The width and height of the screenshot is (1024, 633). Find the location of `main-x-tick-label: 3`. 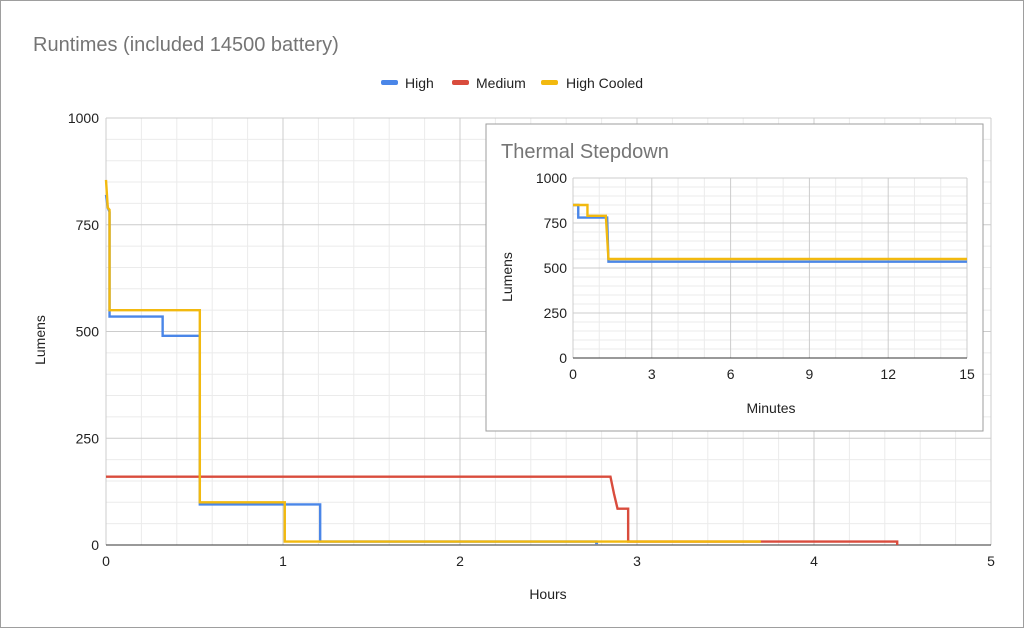

main-x-tick-label: 3 is located at coordinates (637, 561).